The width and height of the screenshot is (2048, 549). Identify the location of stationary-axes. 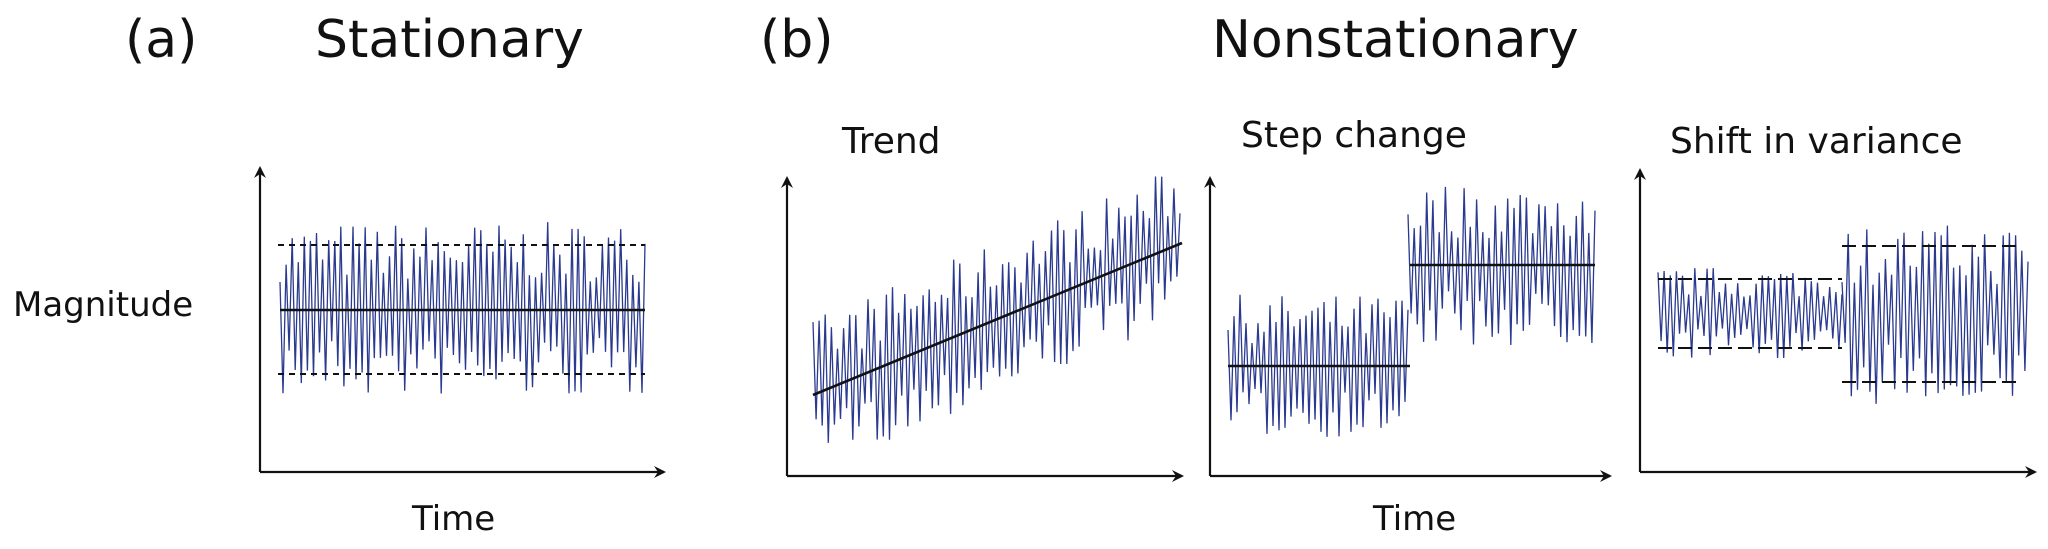
(460, 322).